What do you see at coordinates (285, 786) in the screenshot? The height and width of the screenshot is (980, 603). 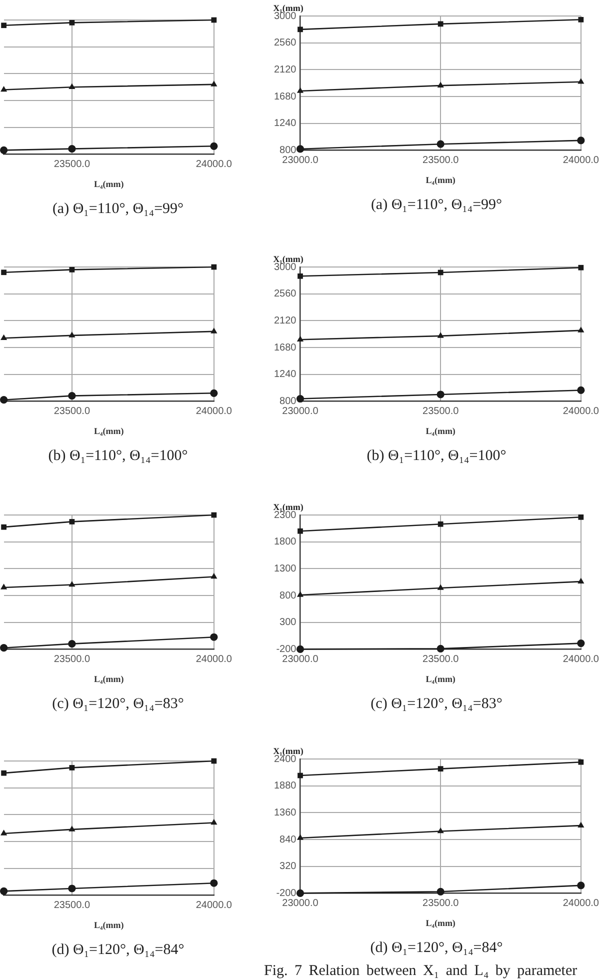 I see `y-tick-label: 1880` at bounding box center [285, 786].